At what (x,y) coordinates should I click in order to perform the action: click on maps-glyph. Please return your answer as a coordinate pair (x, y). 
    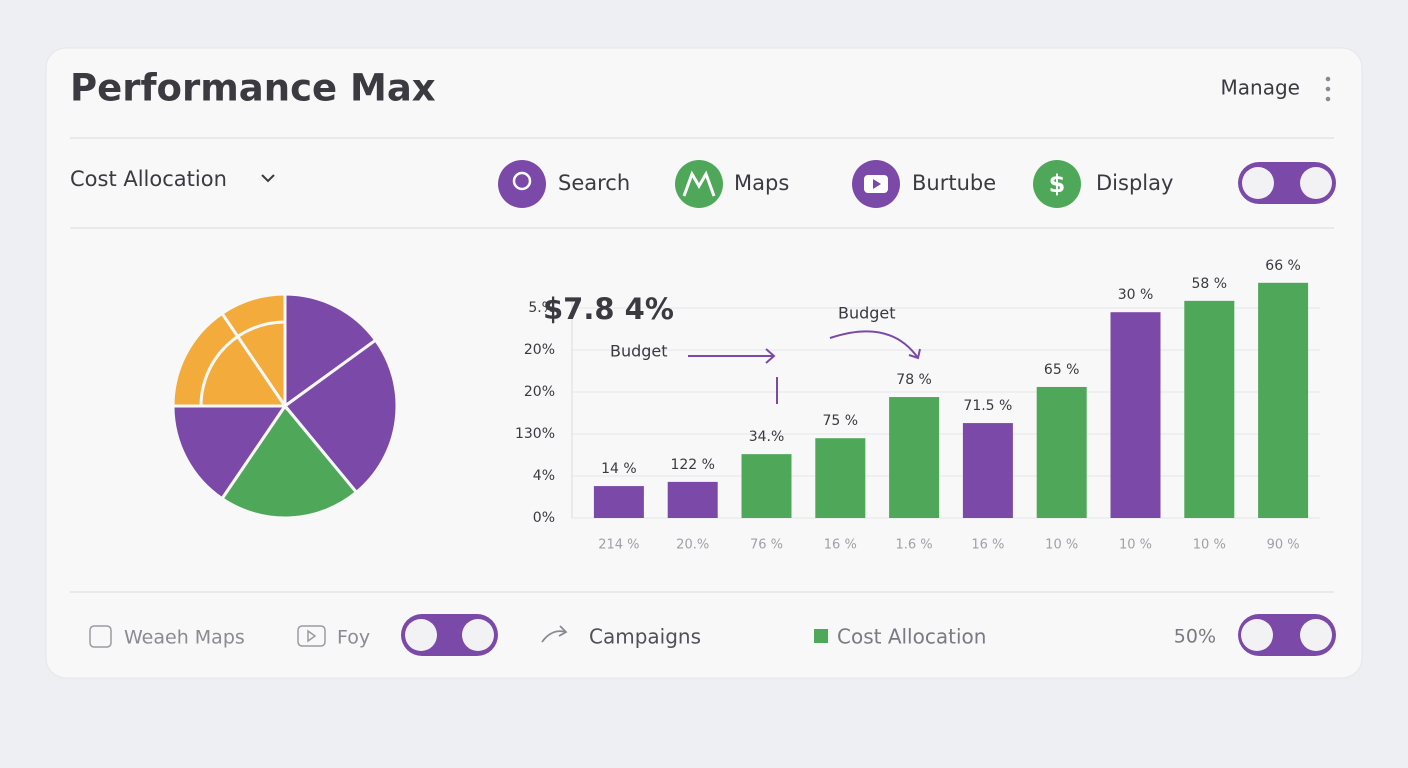
    Looking at the image, I should click on (699, 183).